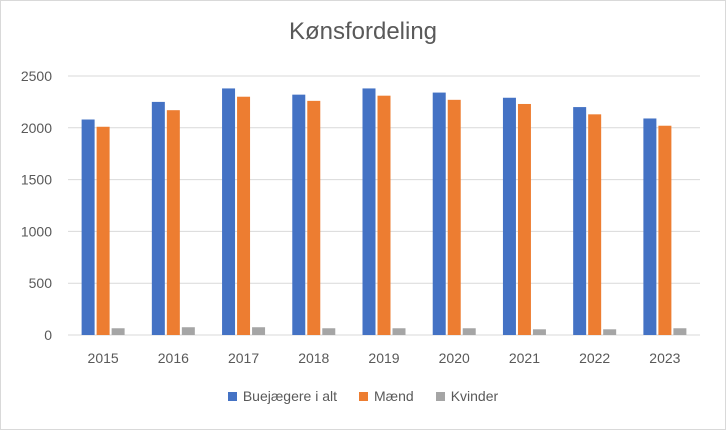 This screenshot has width=726, height=430. I want to click on legend-item: Buejægere i alt, so click(282, 396).